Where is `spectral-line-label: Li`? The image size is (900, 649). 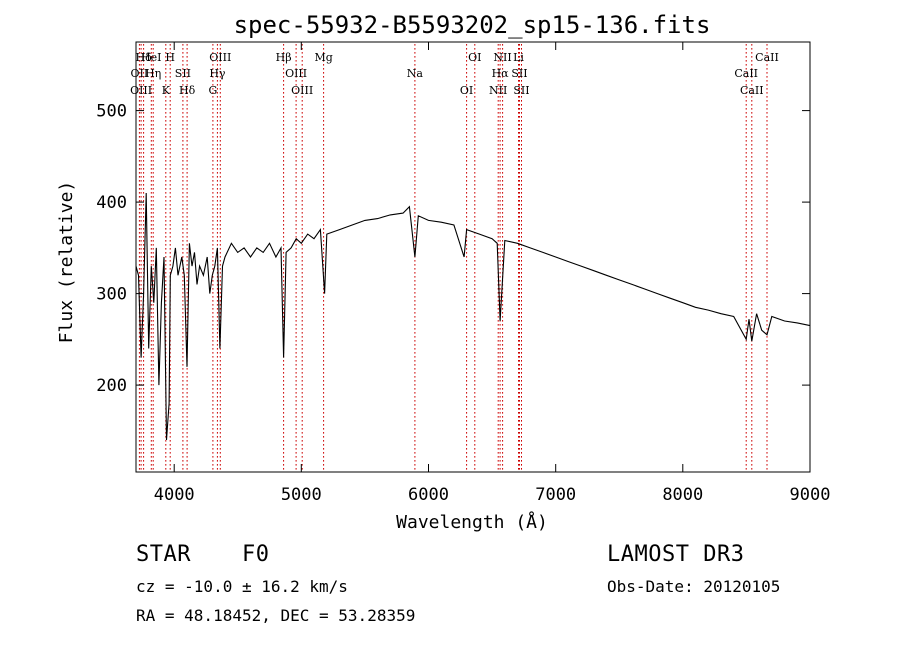
spectral-line-label: Li is located at coordinates (518, 57).